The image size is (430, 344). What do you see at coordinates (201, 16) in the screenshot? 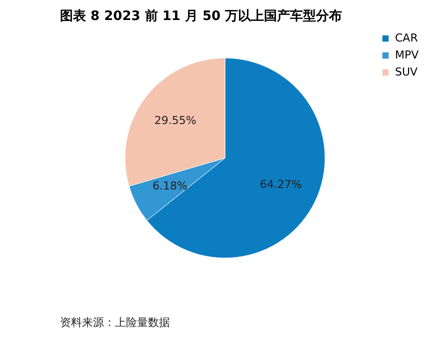
I see `chart-title: 图表 8 2023 前 11 月 50 万以上国产车型分布` at bounding box center [201, 16].